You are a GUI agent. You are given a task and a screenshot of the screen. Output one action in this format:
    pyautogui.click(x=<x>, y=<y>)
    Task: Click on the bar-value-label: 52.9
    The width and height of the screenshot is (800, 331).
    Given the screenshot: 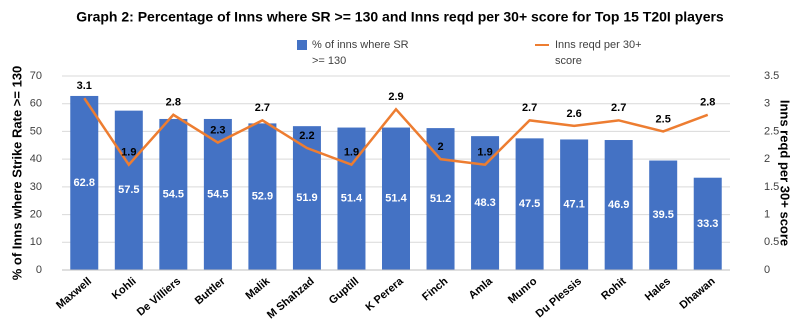 What is the action you would take?
    pyautogui.click(x=262, y=197)
    